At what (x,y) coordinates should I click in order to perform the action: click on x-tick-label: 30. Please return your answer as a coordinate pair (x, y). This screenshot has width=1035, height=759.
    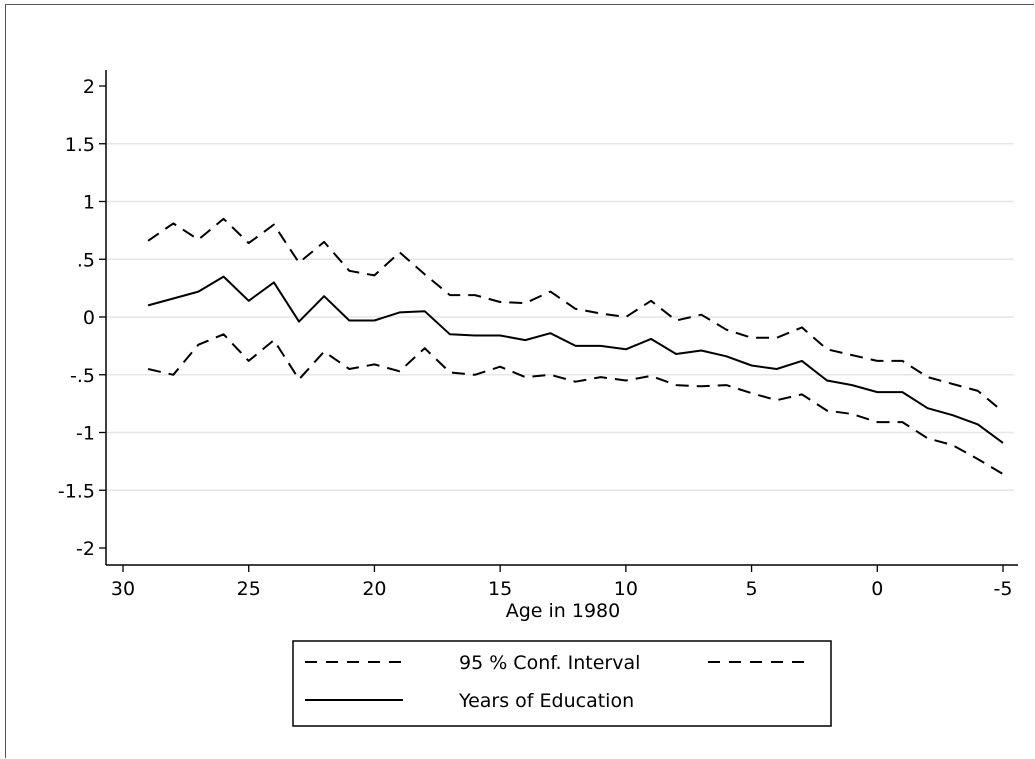
    Looking at the image, I should click on (123, 589).